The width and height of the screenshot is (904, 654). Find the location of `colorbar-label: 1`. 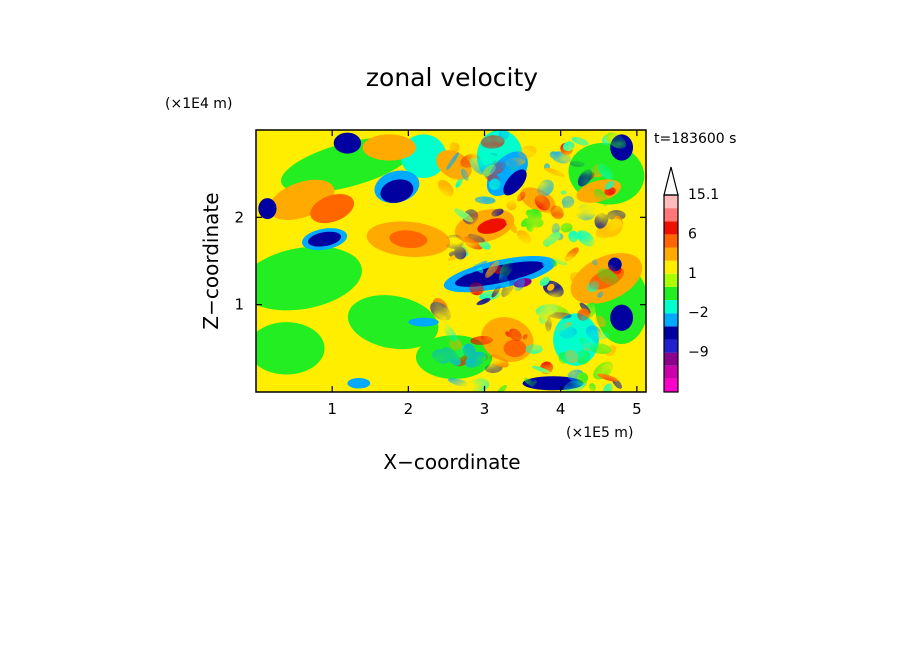

colorbar-label: 1 is located at coordinates (692, 274).